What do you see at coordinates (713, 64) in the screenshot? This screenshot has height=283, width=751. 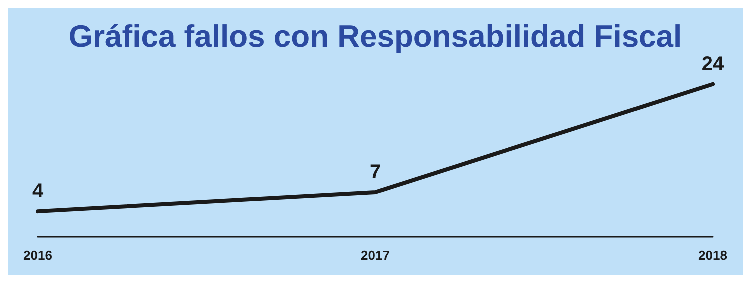 I see `data-label: 24` at bounding box center [713, 64].